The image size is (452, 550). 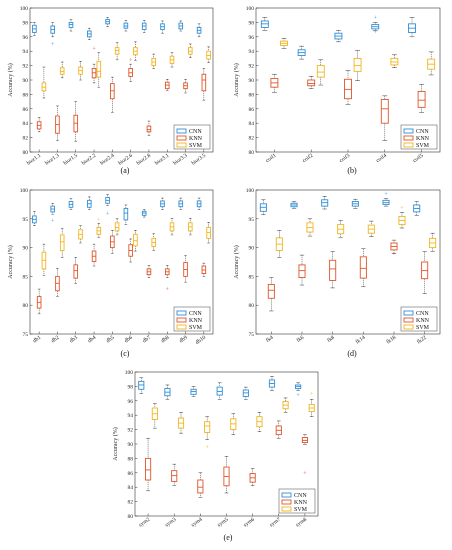 I want to click on box-knn-coif5, so click(x=421, y=98).